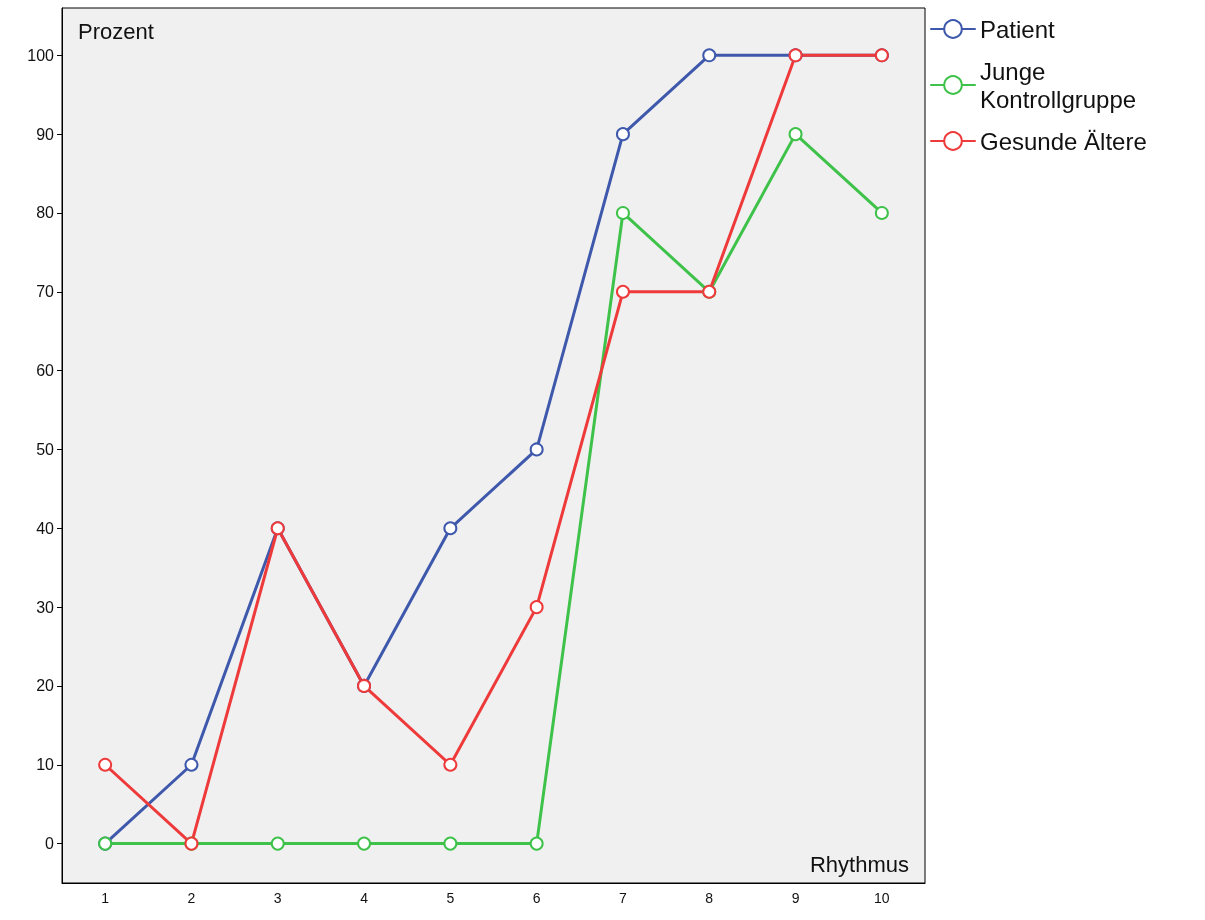 The image size is (1205, 920). I want to click on x-tick-label: 7, so click(623, 898).